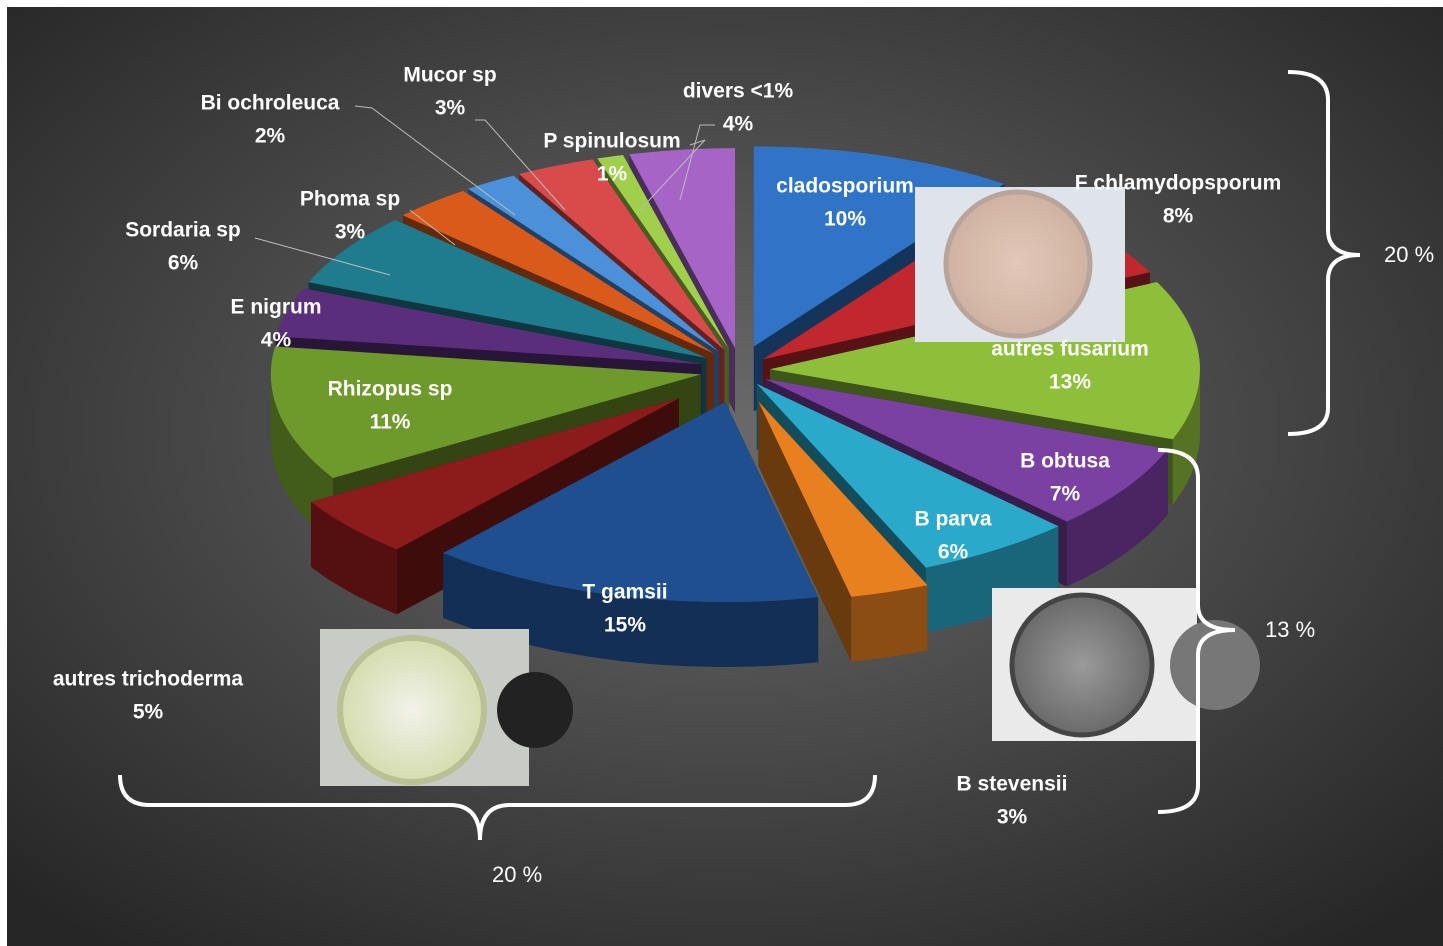 The height and width of the screenshot is (946, 1443). Describe the element at coordinates (952, 519) in the screenshot. I see `category-label: B parva` at that location.